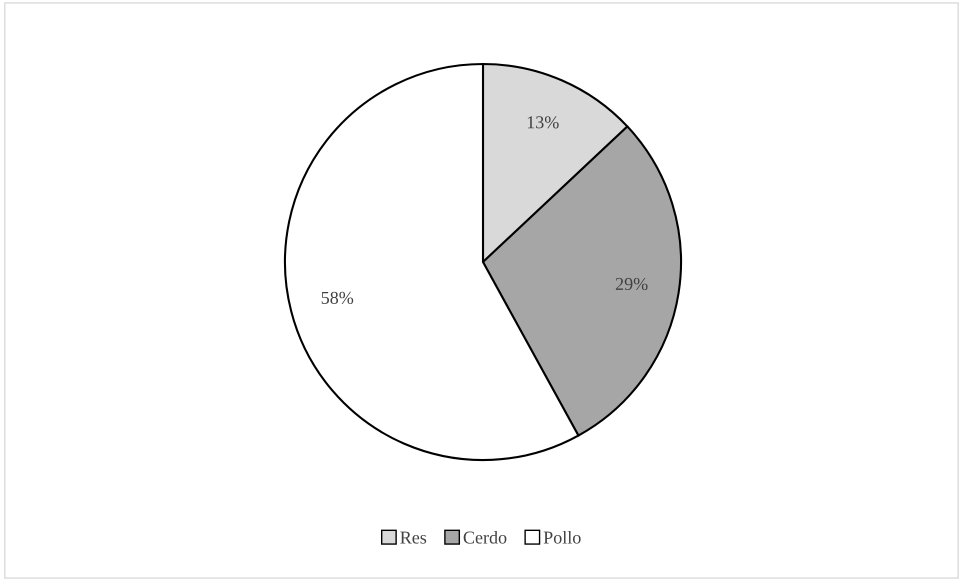  I want to click on legend-label: Pollo, so click(562, 537).